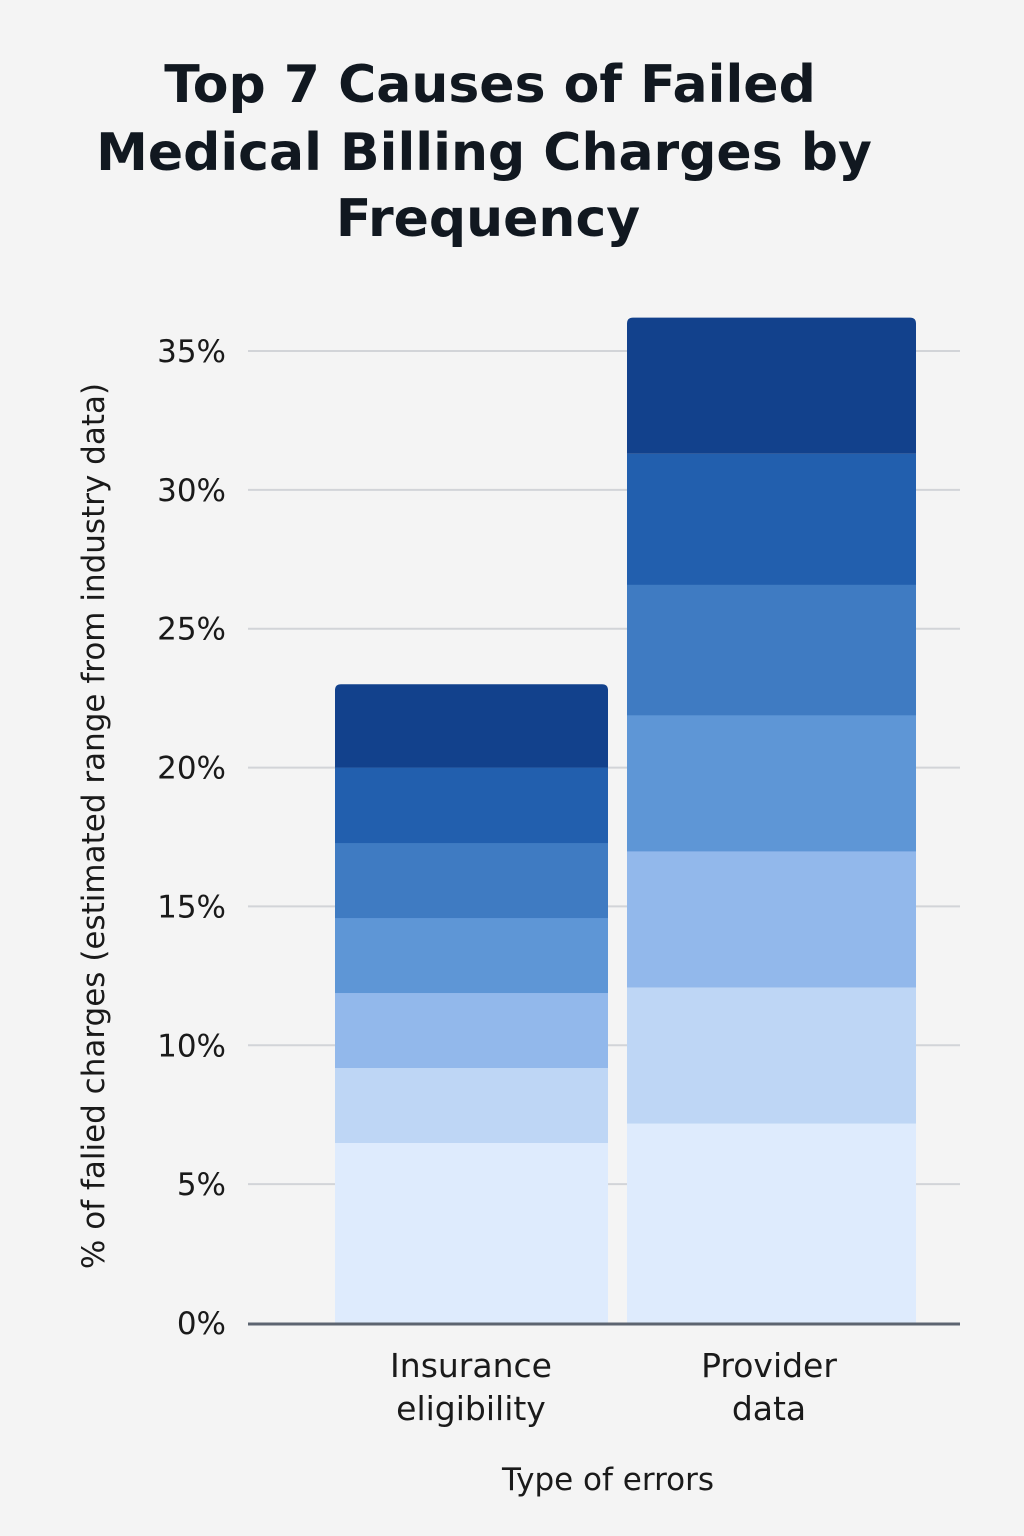 Image resolution: width=1024 pixels, height=1536 pixels. Describe the element at coordinates (769, 1387) in the screenshot. I see `x-category-label: Provider data` at that location.